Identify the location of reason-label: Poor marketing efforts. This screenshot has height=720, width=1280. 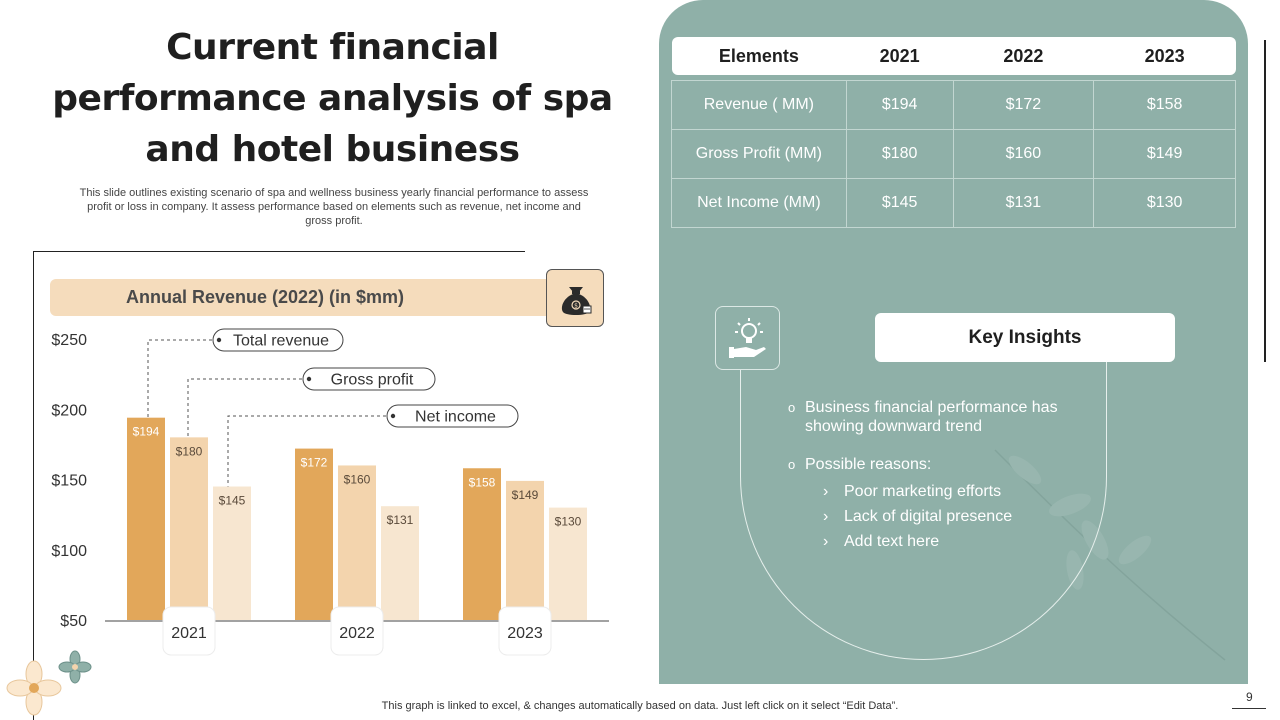
(923, 491).